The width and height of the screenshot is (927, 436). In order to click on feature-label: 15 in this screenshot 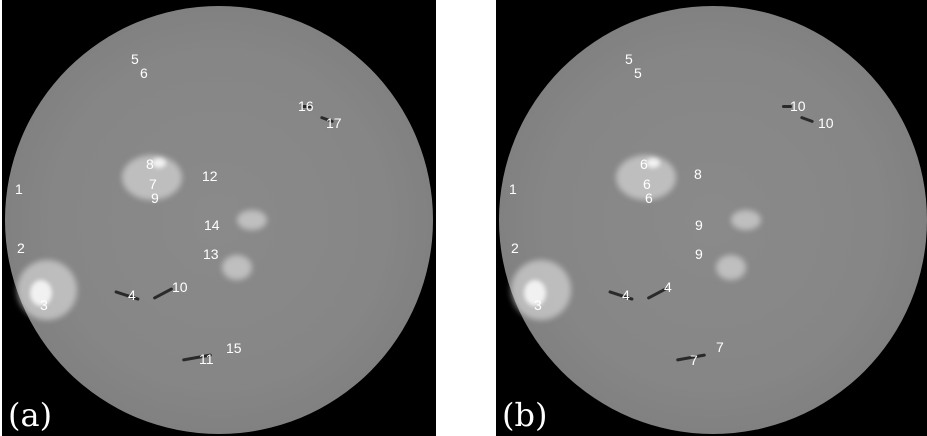, I will do `click(234, 348)`.